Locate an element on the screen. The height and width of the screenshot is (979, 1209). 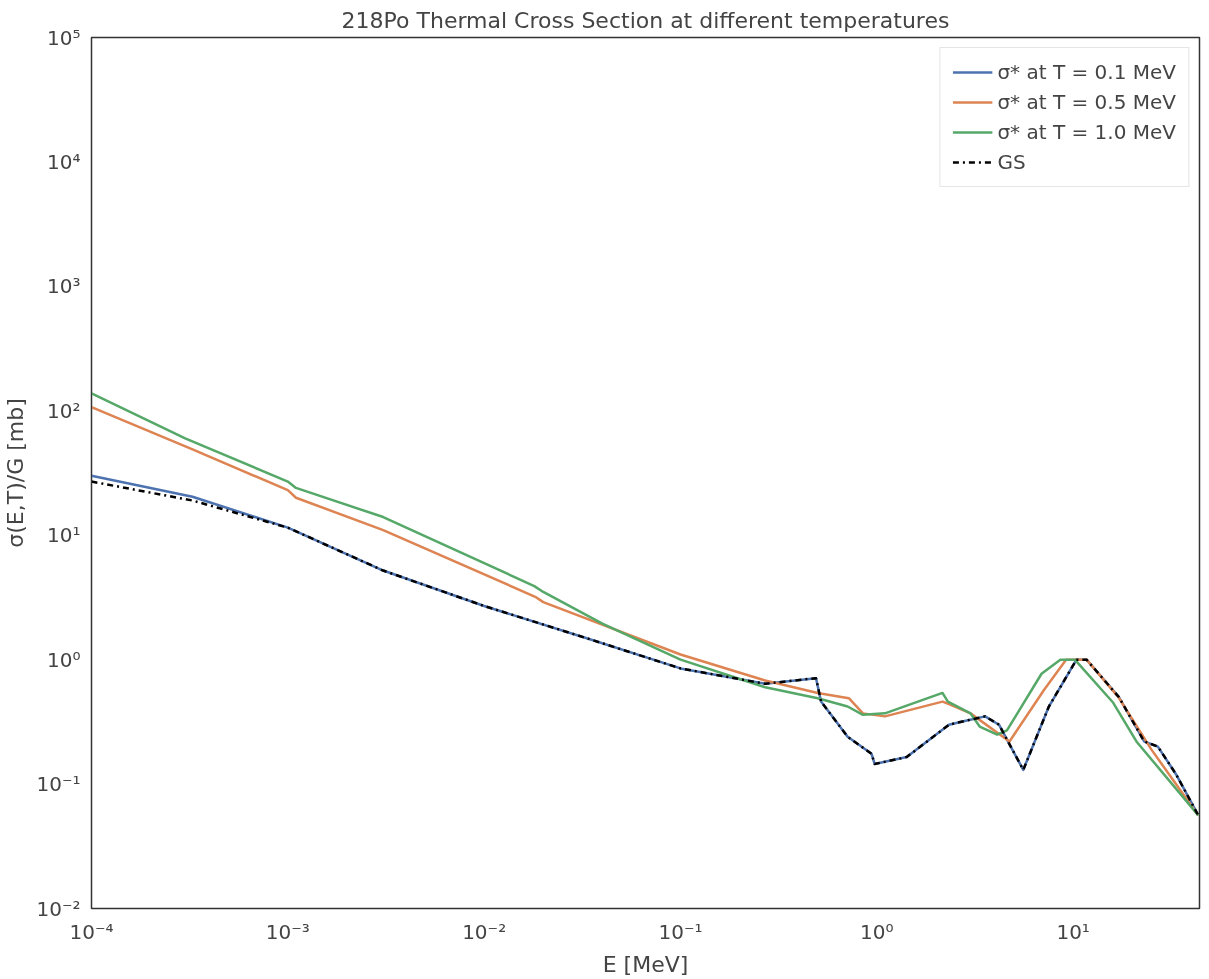
legend-label: GS is located at coordinates (1011, 162).